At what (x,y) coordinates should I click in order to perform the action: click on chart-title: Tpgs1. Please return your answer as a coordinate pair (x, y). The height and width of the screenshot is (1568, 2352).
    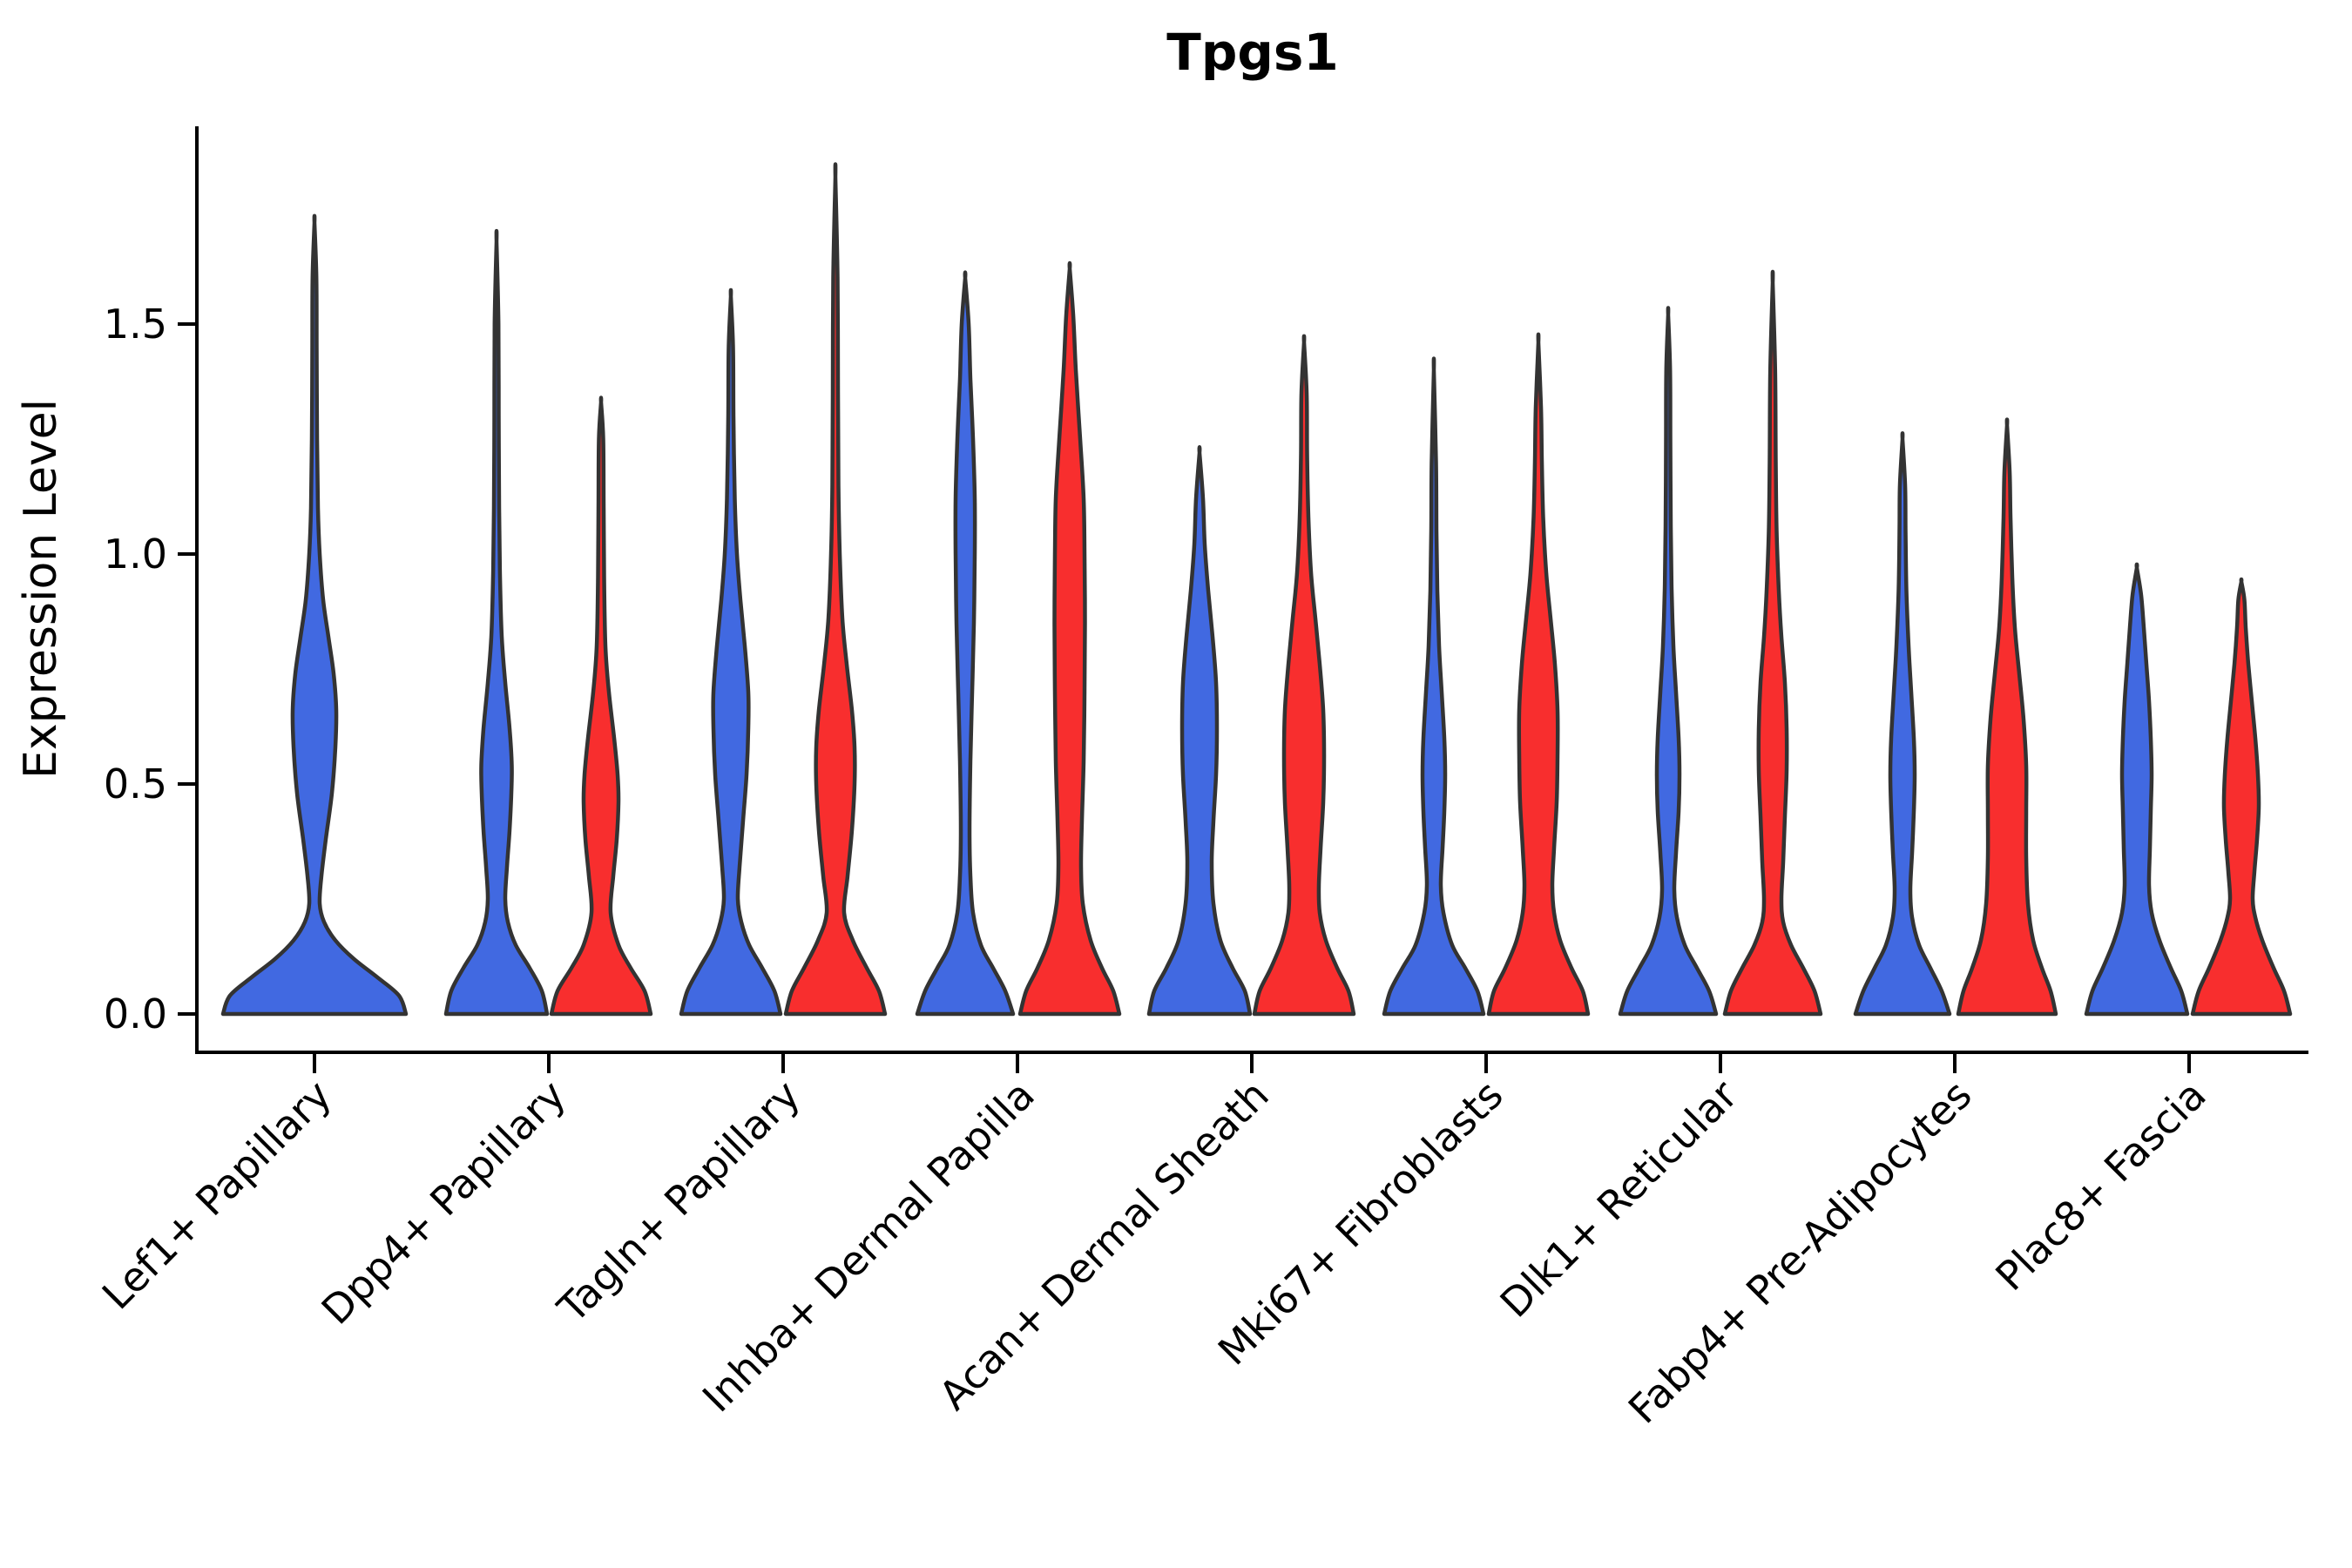
    Looking at the image, I should click on (1252, 52).